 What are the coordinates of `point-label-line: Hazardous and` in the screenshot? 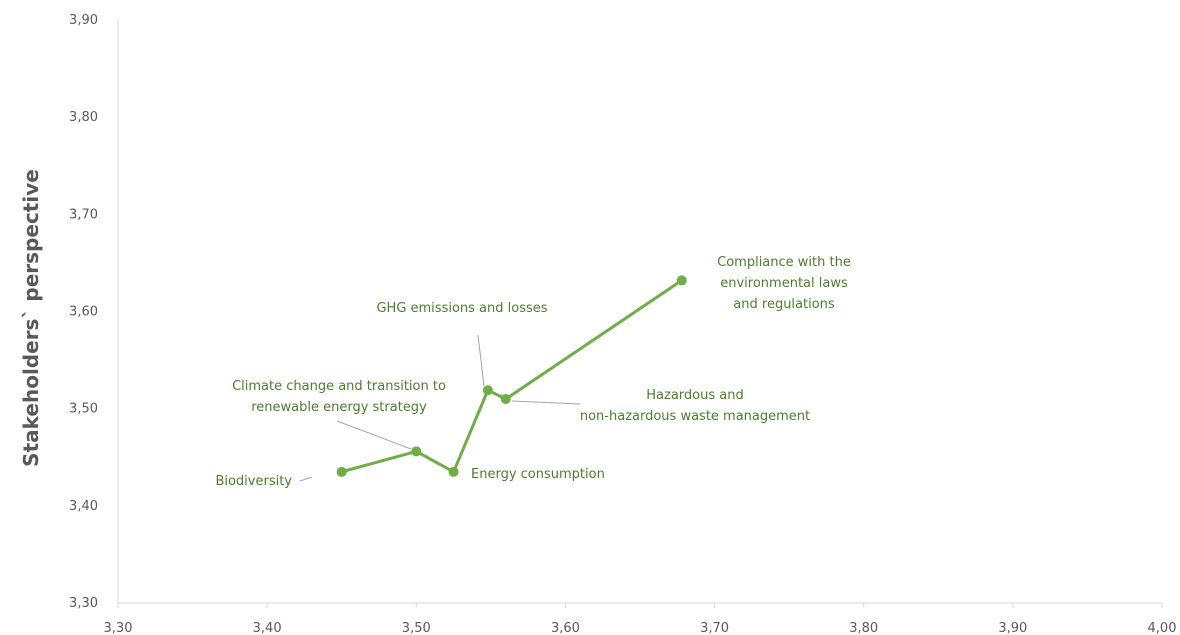 It's located at (694, 395).